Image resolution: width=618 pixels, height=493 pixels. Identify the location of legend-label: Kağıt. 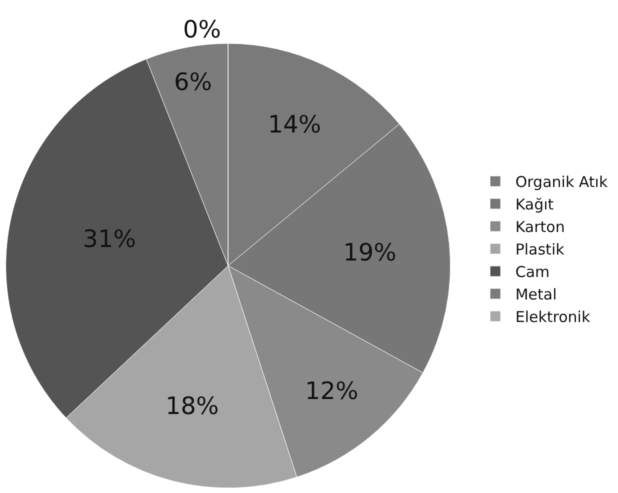
(534, 205).